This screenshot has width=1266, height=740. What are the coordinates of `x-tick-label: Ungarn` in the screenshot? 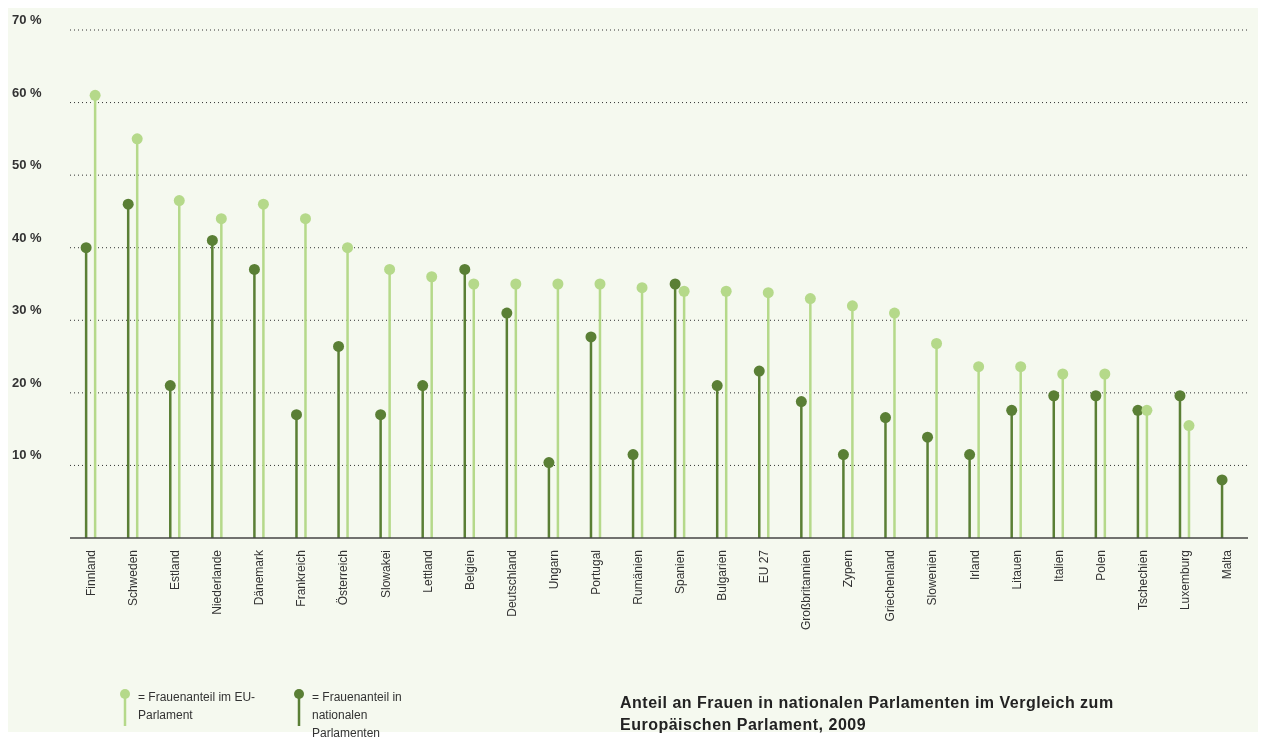 It's located at (553, 570).